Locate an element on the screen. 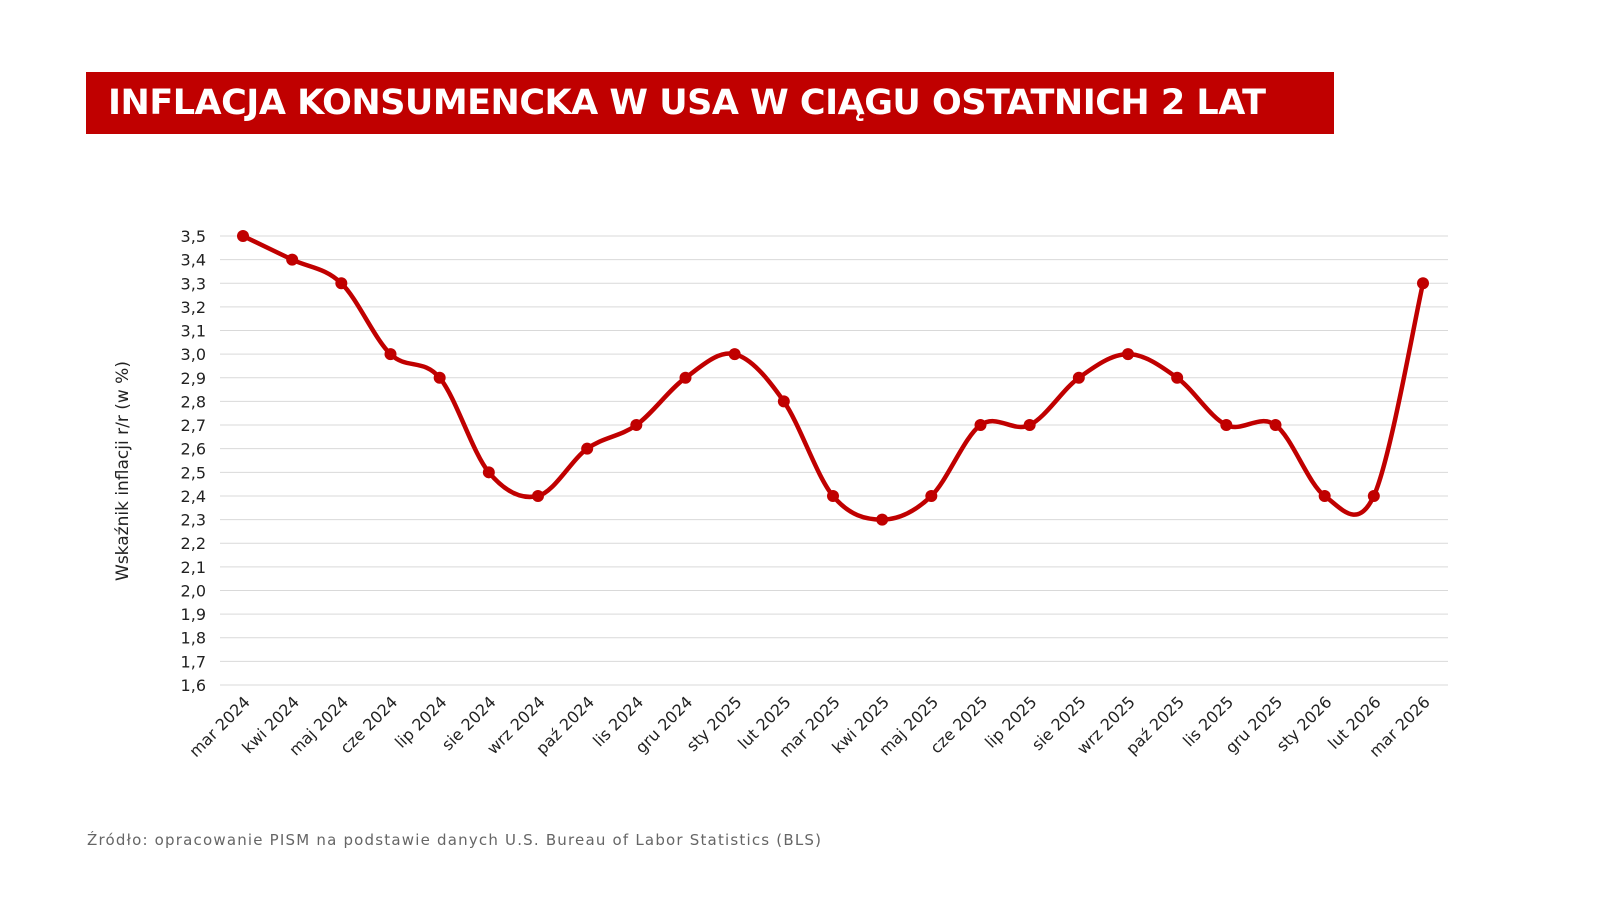  y-tick-label: 3,5 is located at coordinates (193, 236).